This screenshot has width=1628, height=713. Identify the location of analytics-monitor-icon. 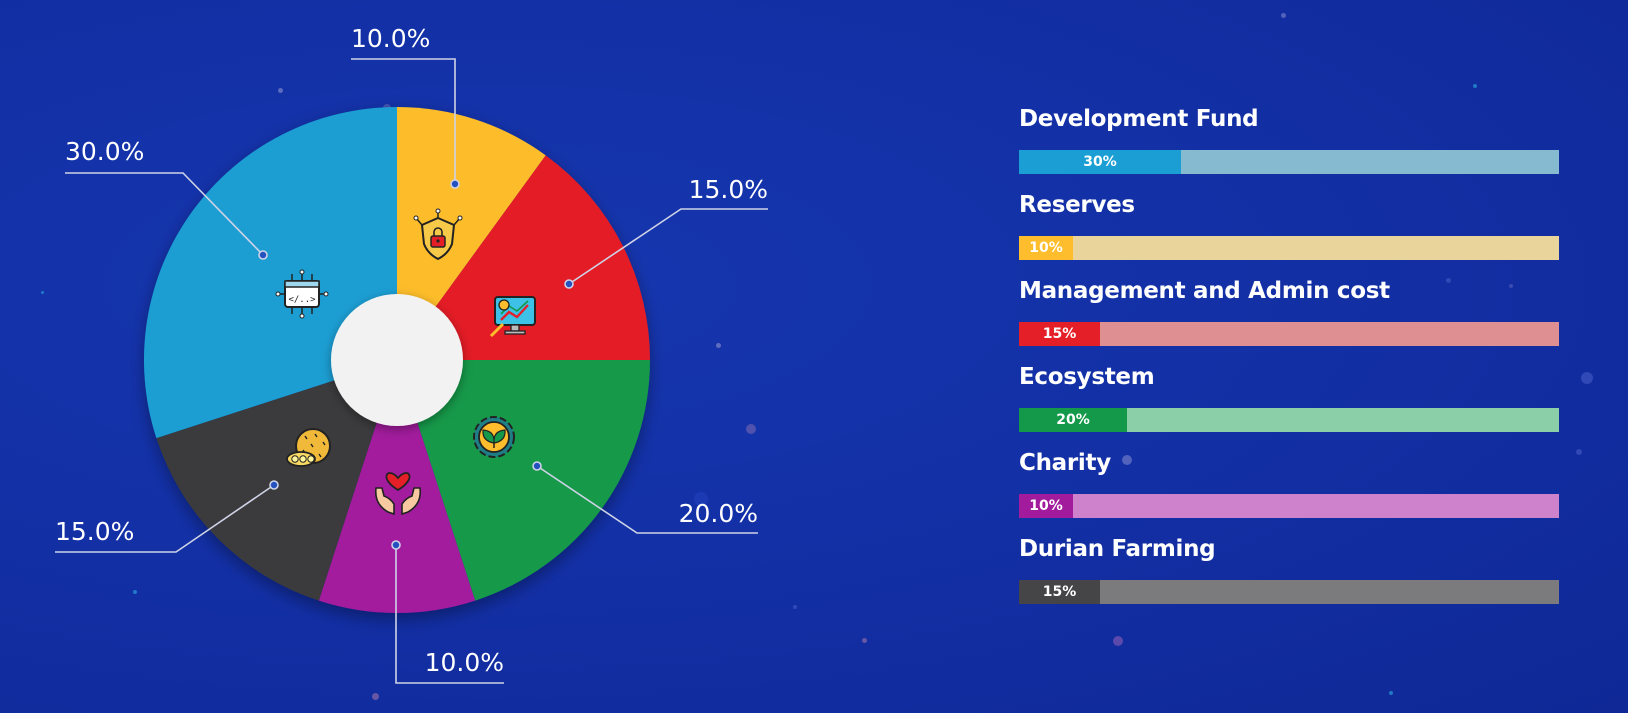
(512, 317).